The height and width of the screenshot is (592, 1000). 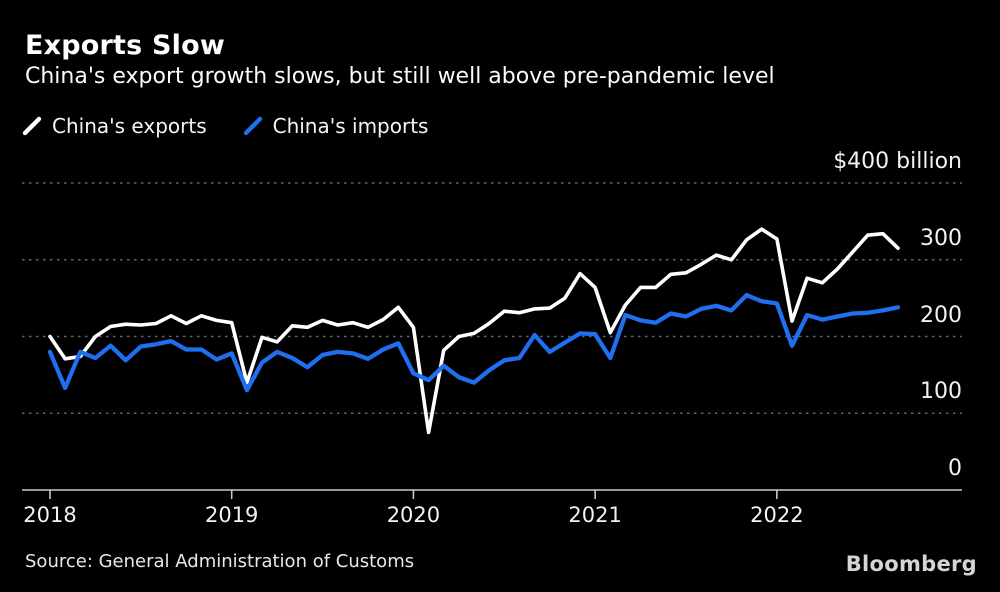 I want to click on x-axis-label-2019: 2019, so click(x=231, y=515).